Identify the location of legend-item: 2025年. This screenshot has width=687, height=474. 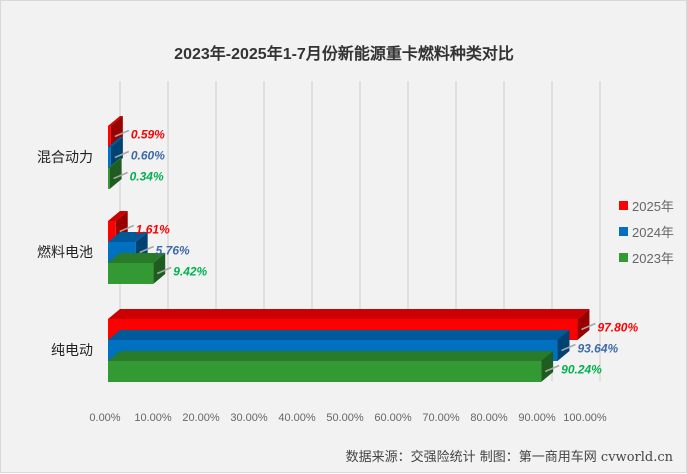
(646, 206).